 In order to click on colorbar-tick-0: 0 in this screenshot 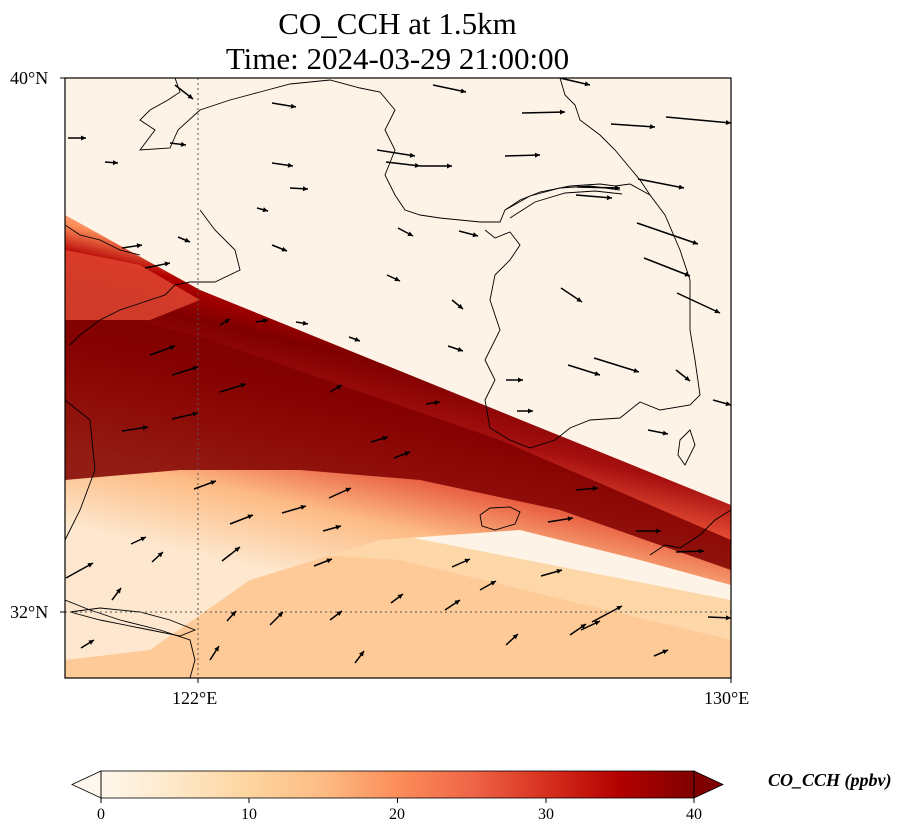, I will do `click(101, 814)`.